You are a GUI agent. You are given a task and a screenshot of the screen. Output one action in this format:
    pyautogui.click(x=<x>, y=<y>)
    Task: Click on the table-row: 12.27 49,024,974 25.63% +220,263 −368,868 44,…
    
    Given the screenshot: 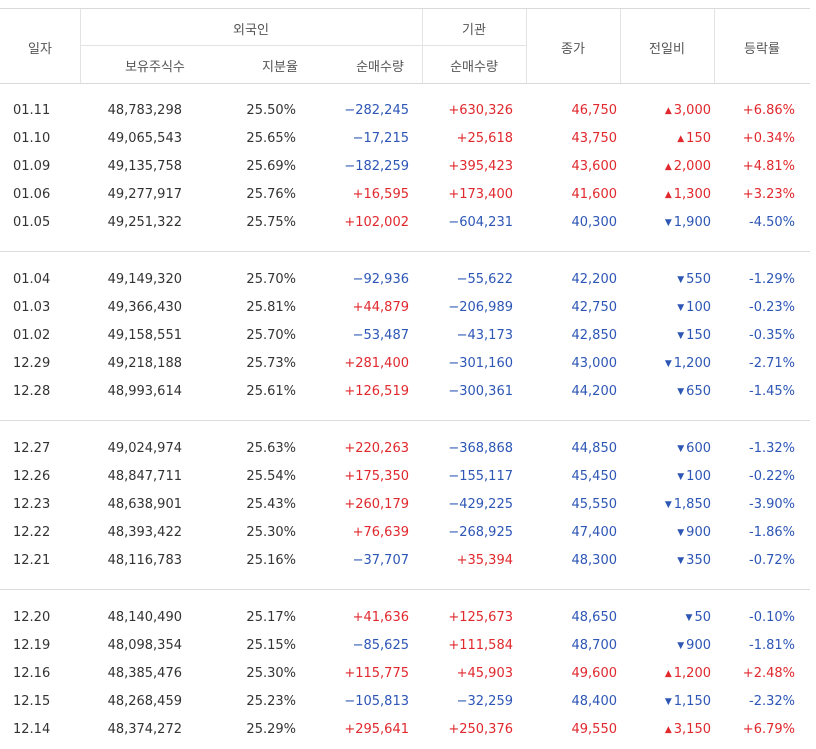 What is the action you would take?
    pyautogui.click(x=405, y=449)
    